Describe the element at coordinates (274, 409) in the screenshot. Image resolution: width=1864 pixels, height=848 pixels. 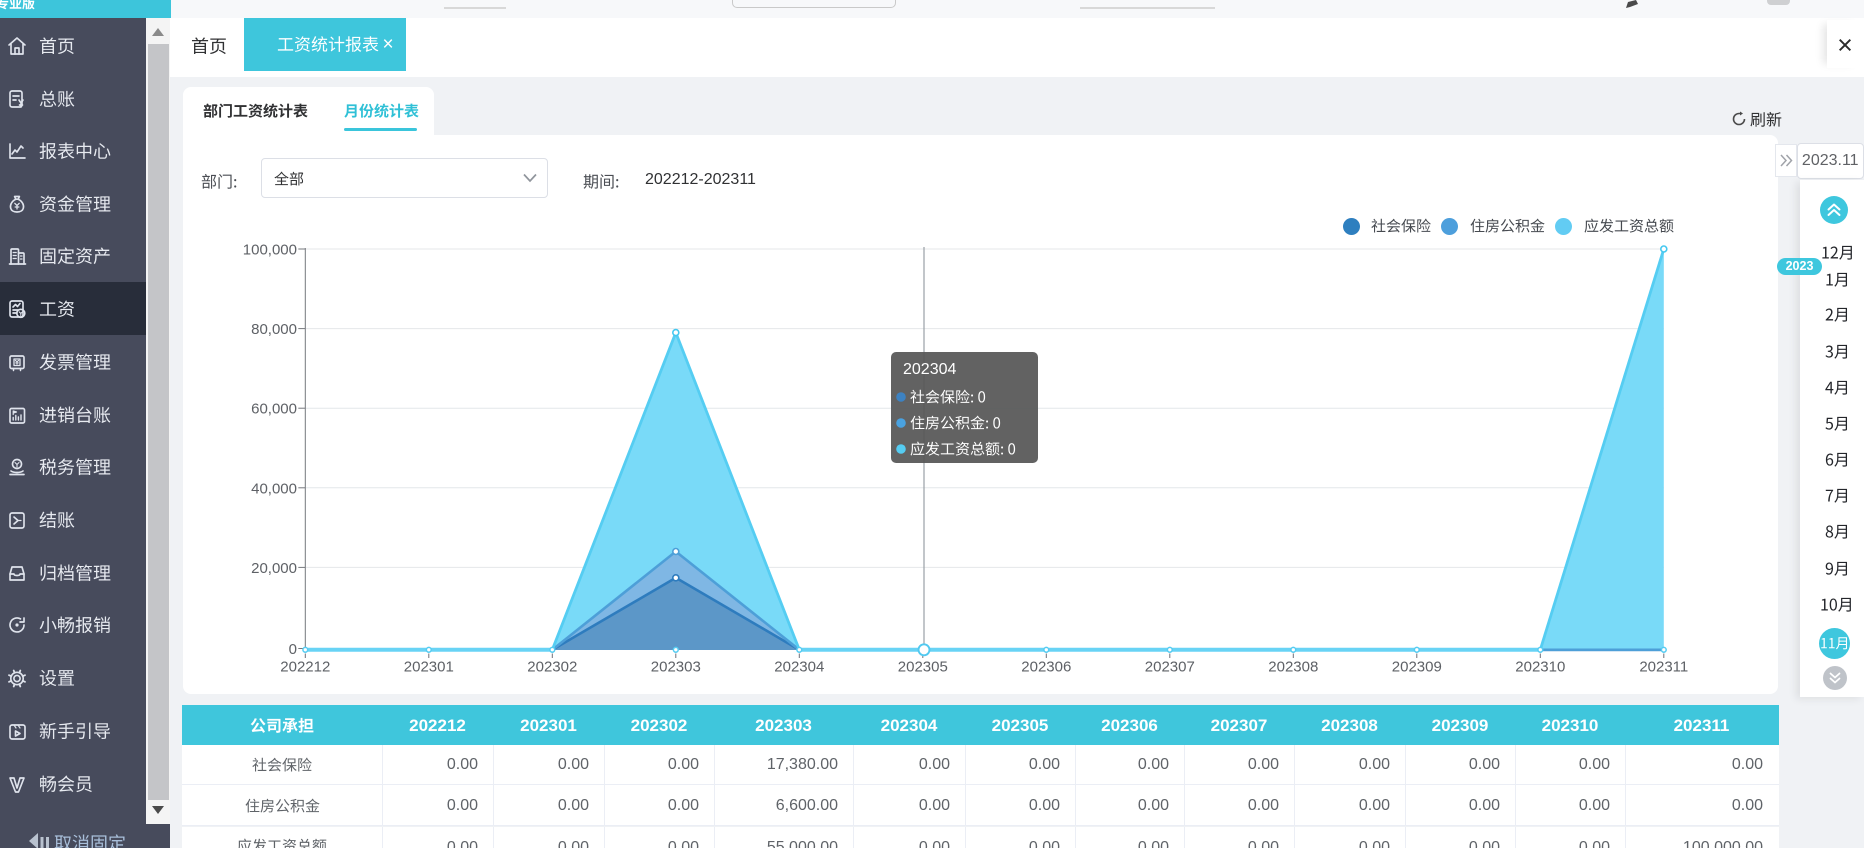
I see `svg-text: 60,000` at that location.